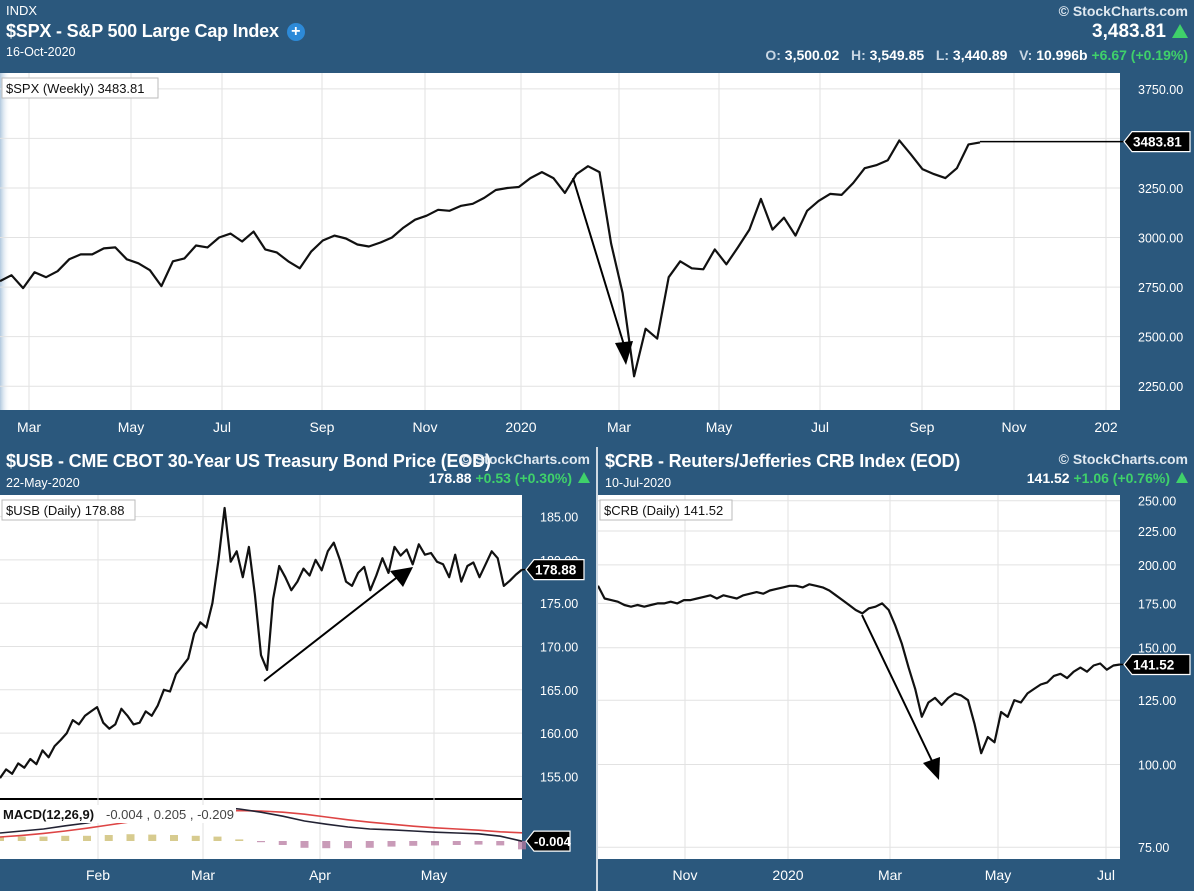 The width and height of the screenshot is (1194, 891). I want to click on y-tick-label: 160.00, so click(559, 734).